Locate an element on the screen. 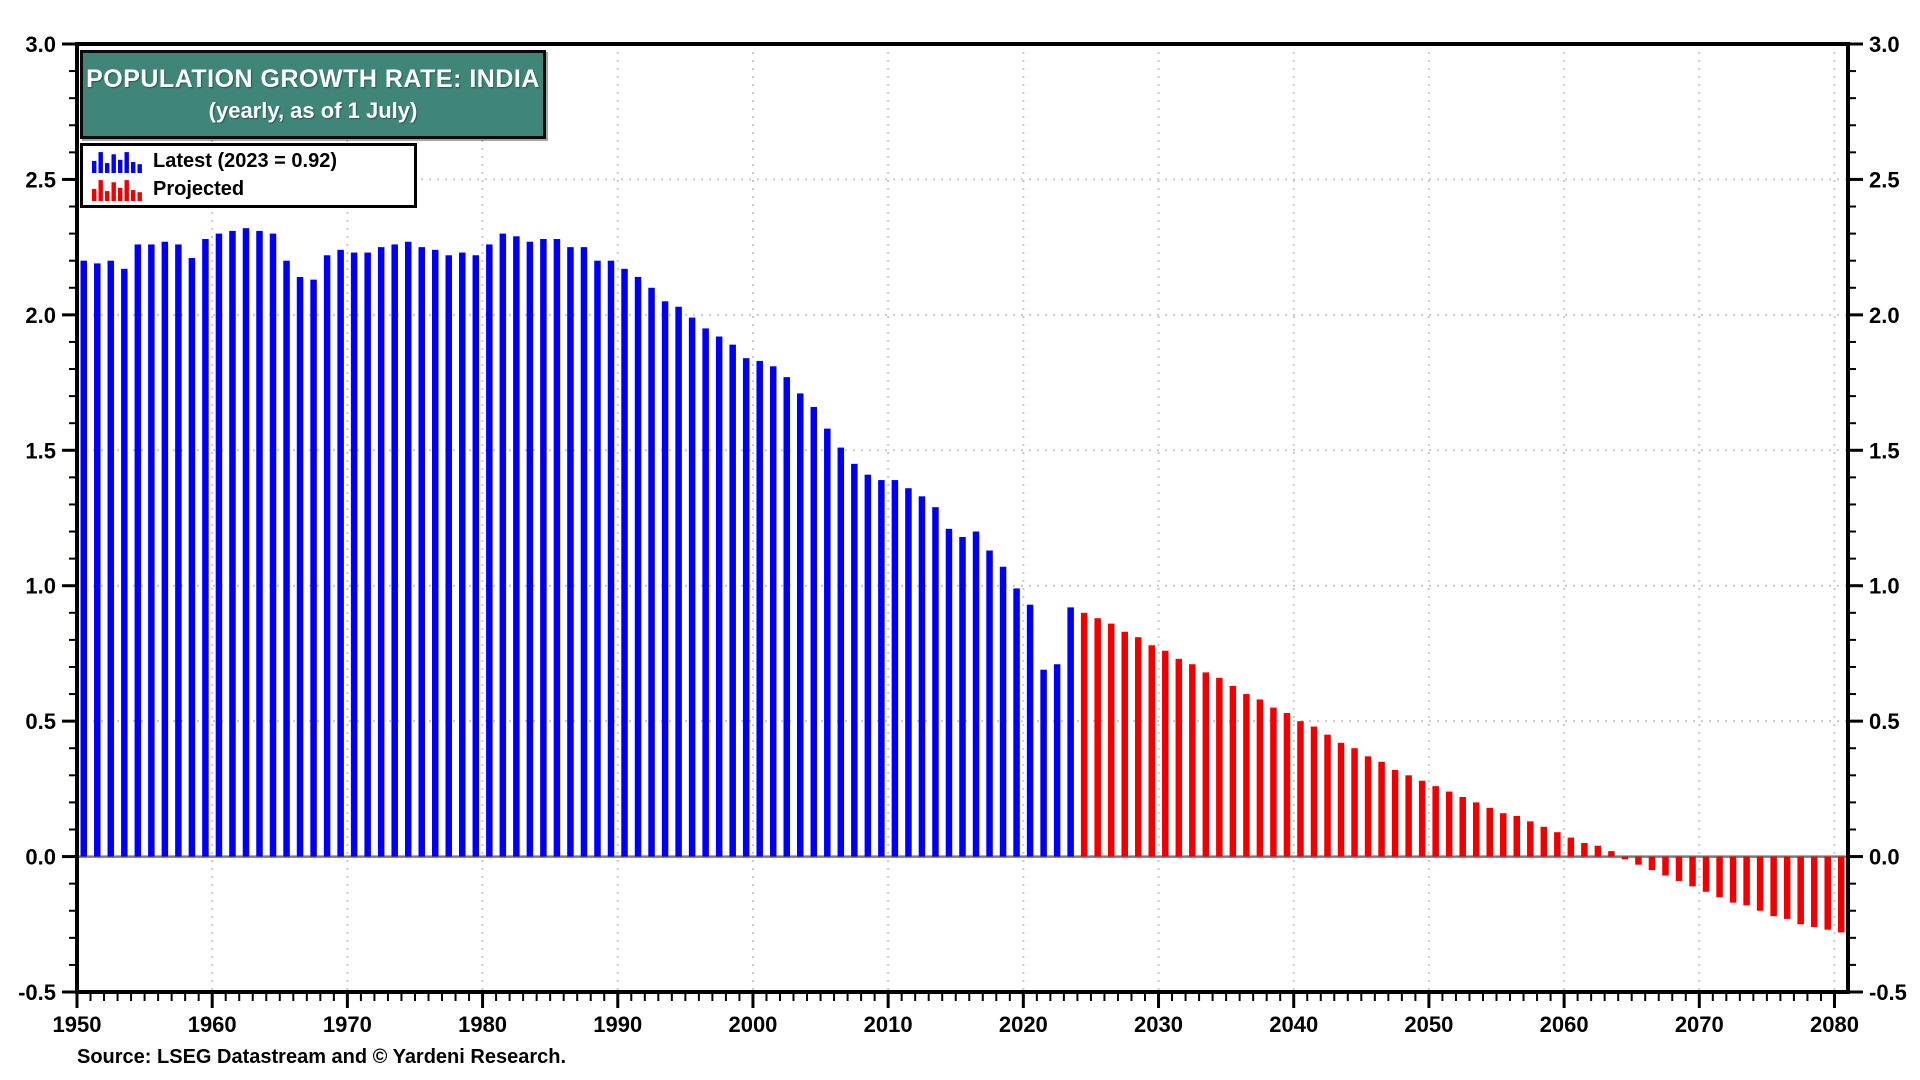  bar-2040 is located at coordinates (1300, 789).